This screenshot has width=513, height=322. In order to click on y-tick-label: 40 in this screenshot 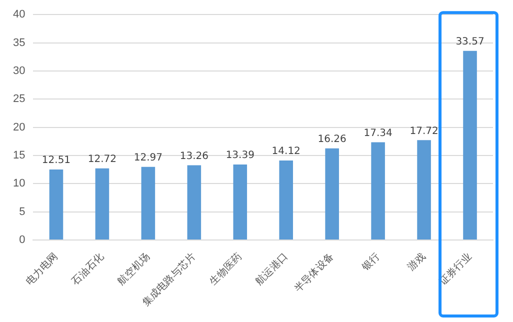, I will do `click(19, 14)`.